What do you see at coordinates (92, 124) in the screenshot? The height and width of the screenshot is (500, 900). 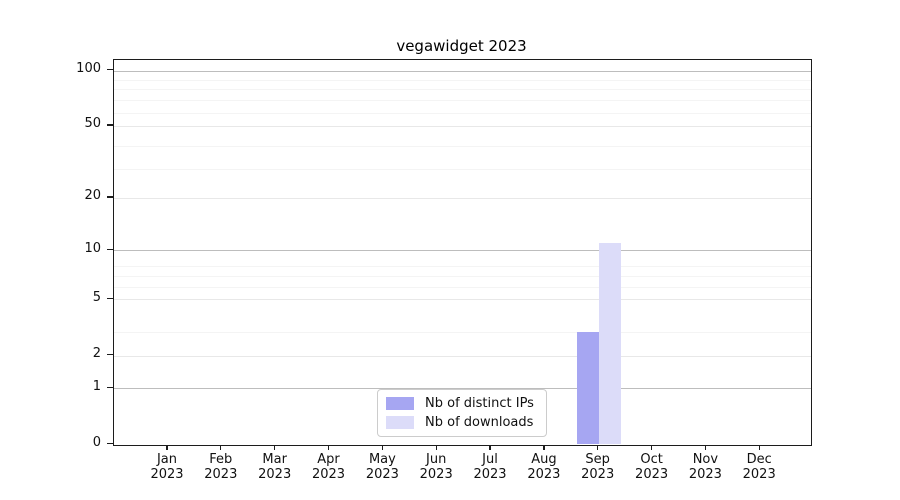 I see `y-tick-label: 50` at bounding box center [92, 124].